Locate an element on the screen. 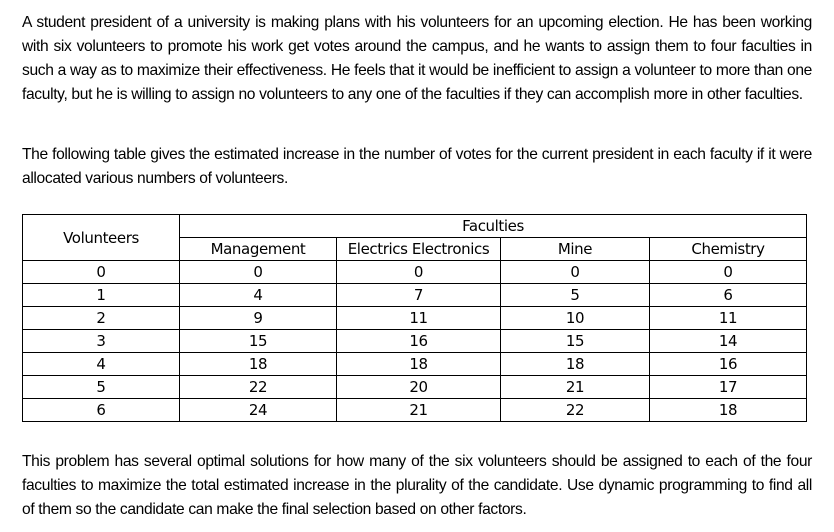  value-cell: 10 is located at coordinates (575, 318).